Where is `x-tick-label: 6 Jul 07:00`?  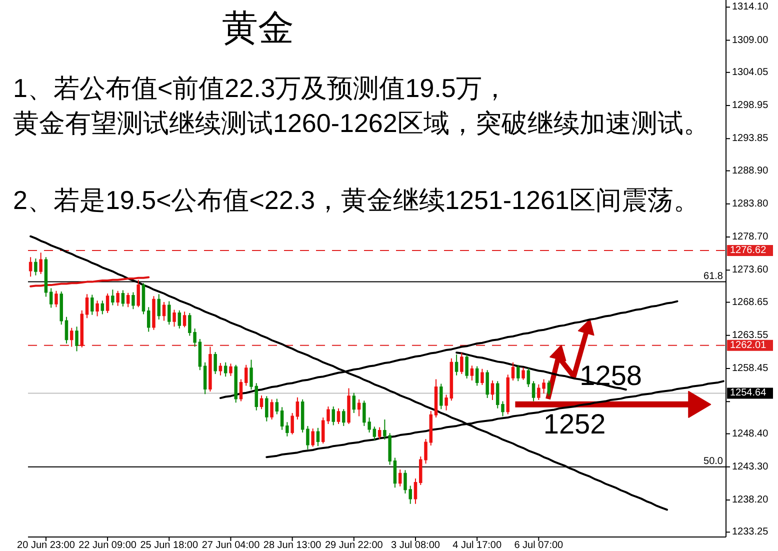 x-tick-label: 6 Jul 07:00 is located at coordinates (539, 545).